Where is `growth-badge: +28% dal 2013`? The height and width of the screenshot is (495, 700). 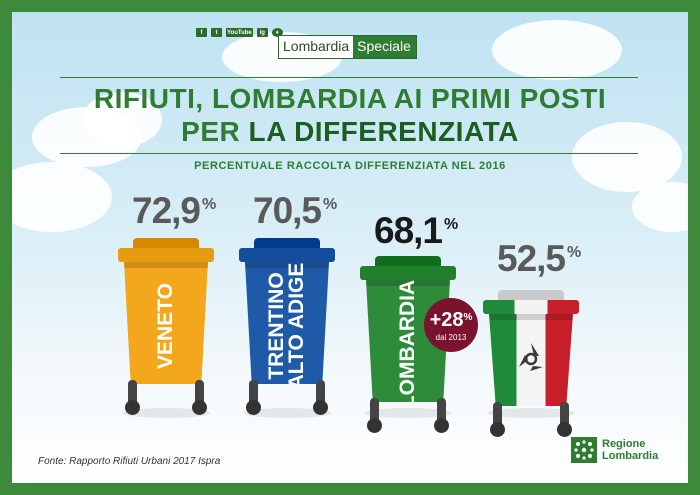
growth-badge: +28% dal 2013 is located at coordinates (451, 325).